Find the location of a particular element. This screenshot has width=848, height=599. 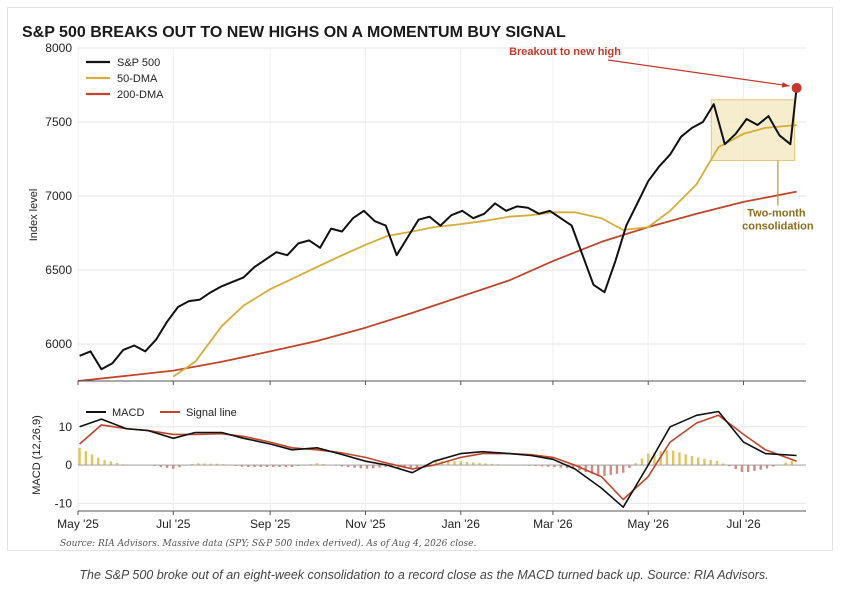

legend-label-0: S&P 500 is located at coordinates (138, 63).